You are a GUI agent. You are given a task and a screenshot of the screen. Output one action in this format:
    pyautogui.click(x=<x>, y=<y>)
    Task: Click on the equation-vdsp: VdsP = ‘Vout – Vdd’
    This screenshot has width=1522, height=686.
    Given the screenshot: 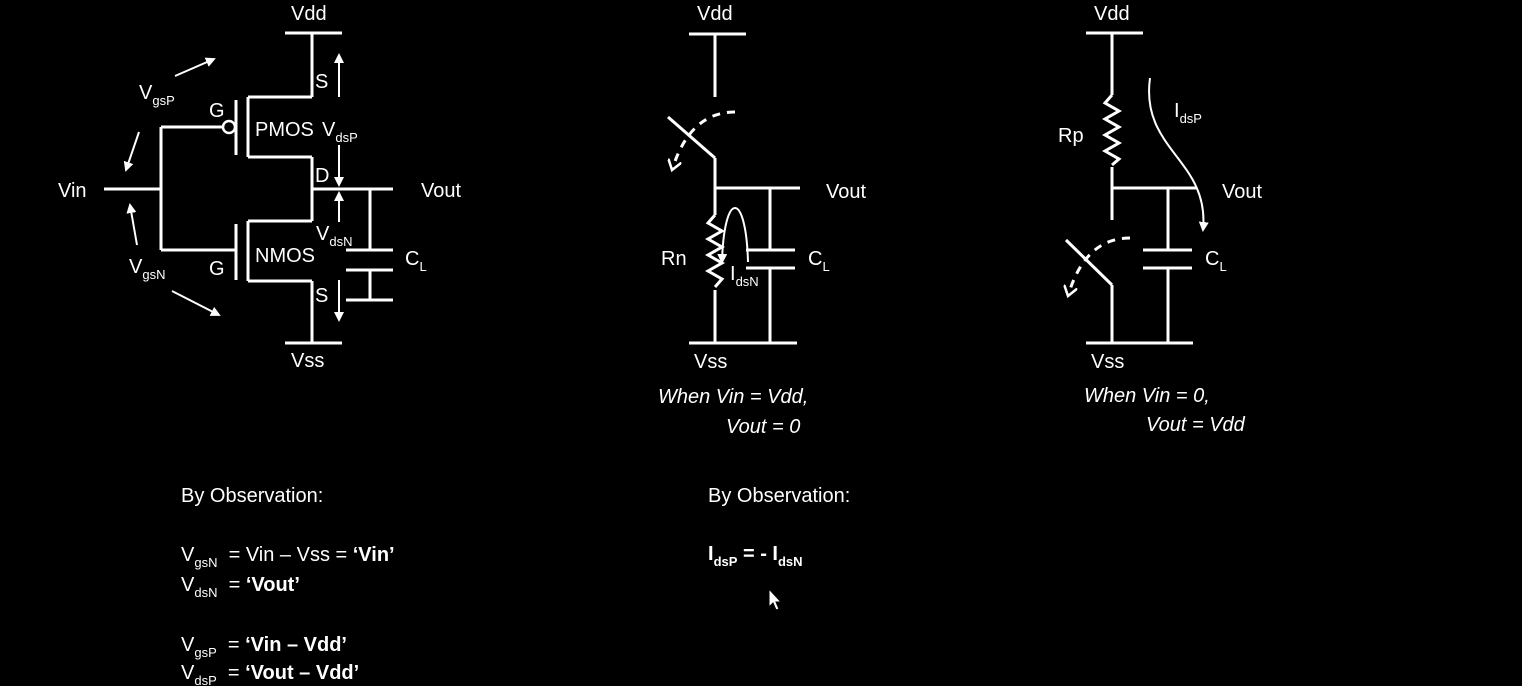 What is the action you would take?
    pyautogui.click(x=270, y=674)
    